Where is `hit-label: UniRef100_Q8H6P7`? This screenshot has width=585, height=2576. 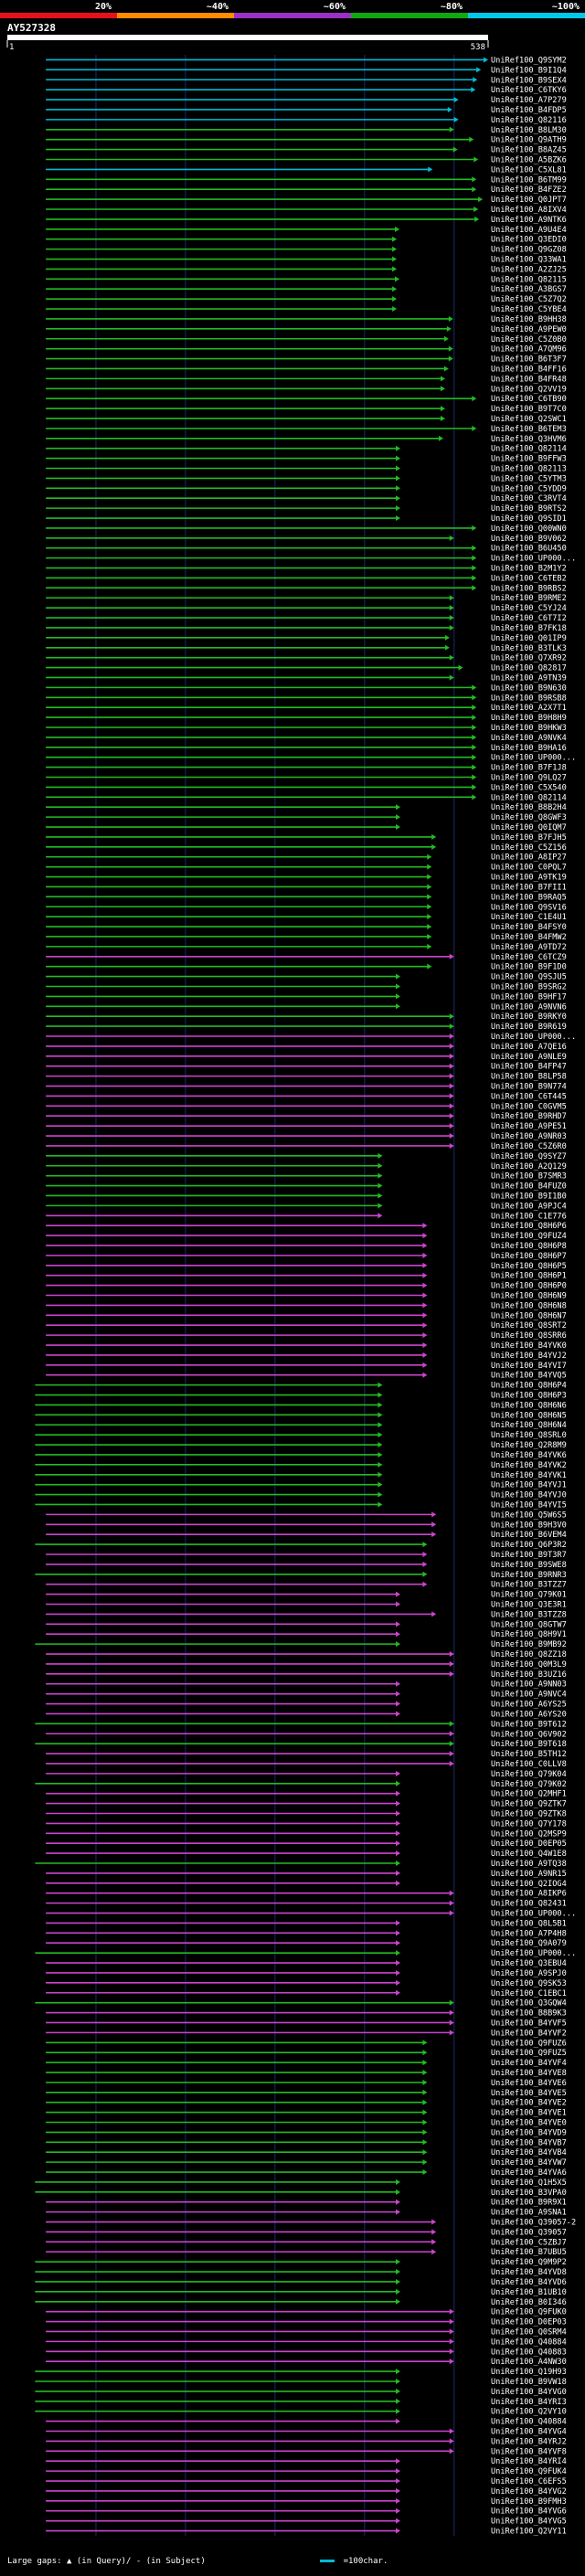 hit-label: UniRef100_Q8H6P7 is located at coordinates (529, 1256).